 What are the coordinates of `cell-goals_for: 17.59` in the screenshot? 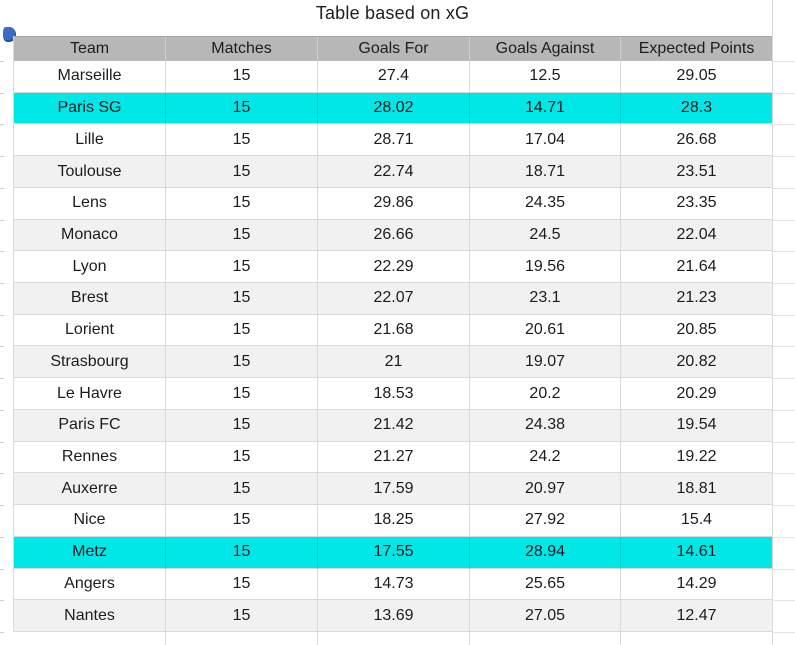 It's located at (394, 489).